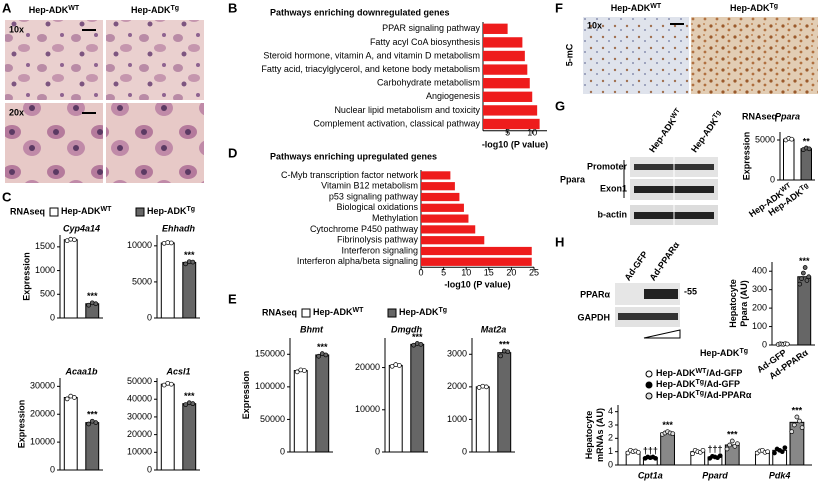  What do you see at coordinates (457, 386) in the screenshot?
I see `y-tick-label: 2000` at bounding box center [457, 386].